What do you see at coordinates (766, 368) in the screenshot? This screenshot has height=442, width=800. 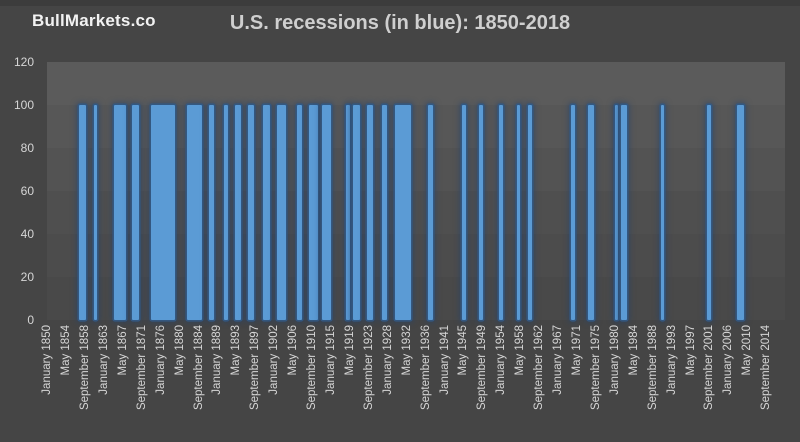 I see `x-tick-label: September 2014` at bounding box center [766, 368].